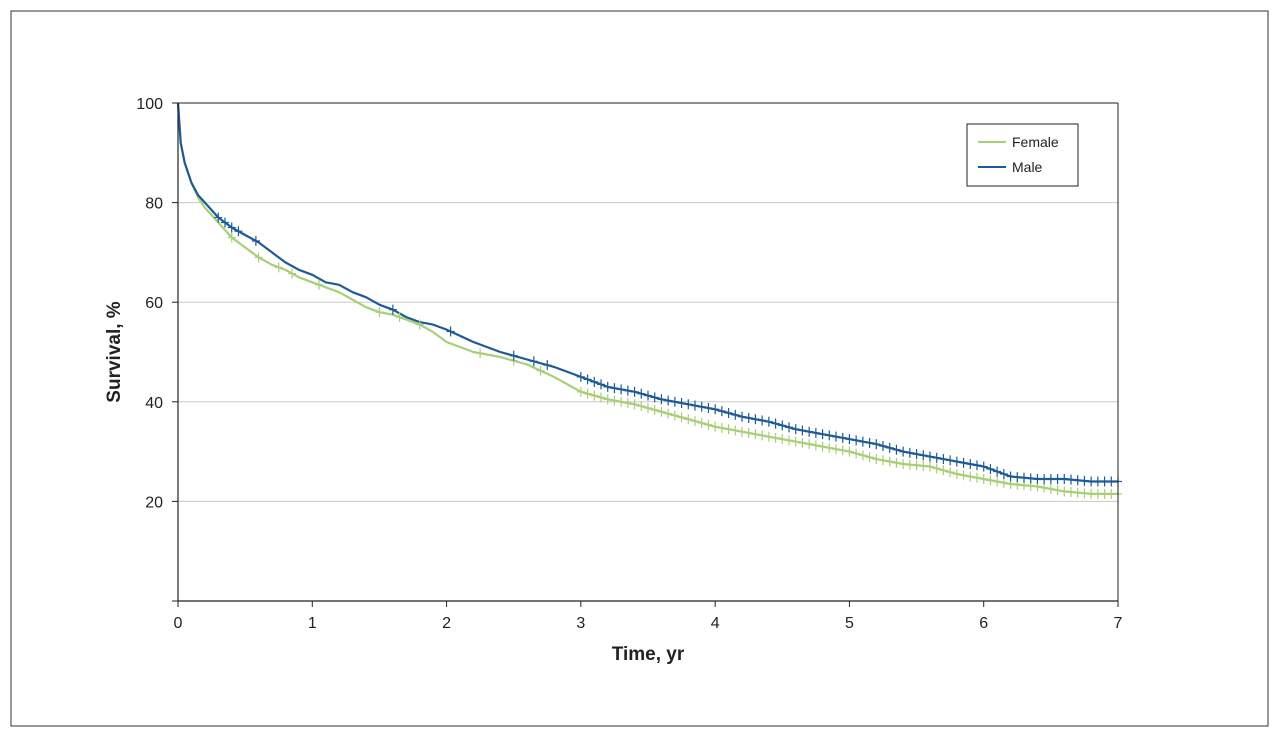  What do you see at coordinates (312, 623) in the screenshot?
I see `x-tick-label-1: 1` at bounding box center [312, 623].